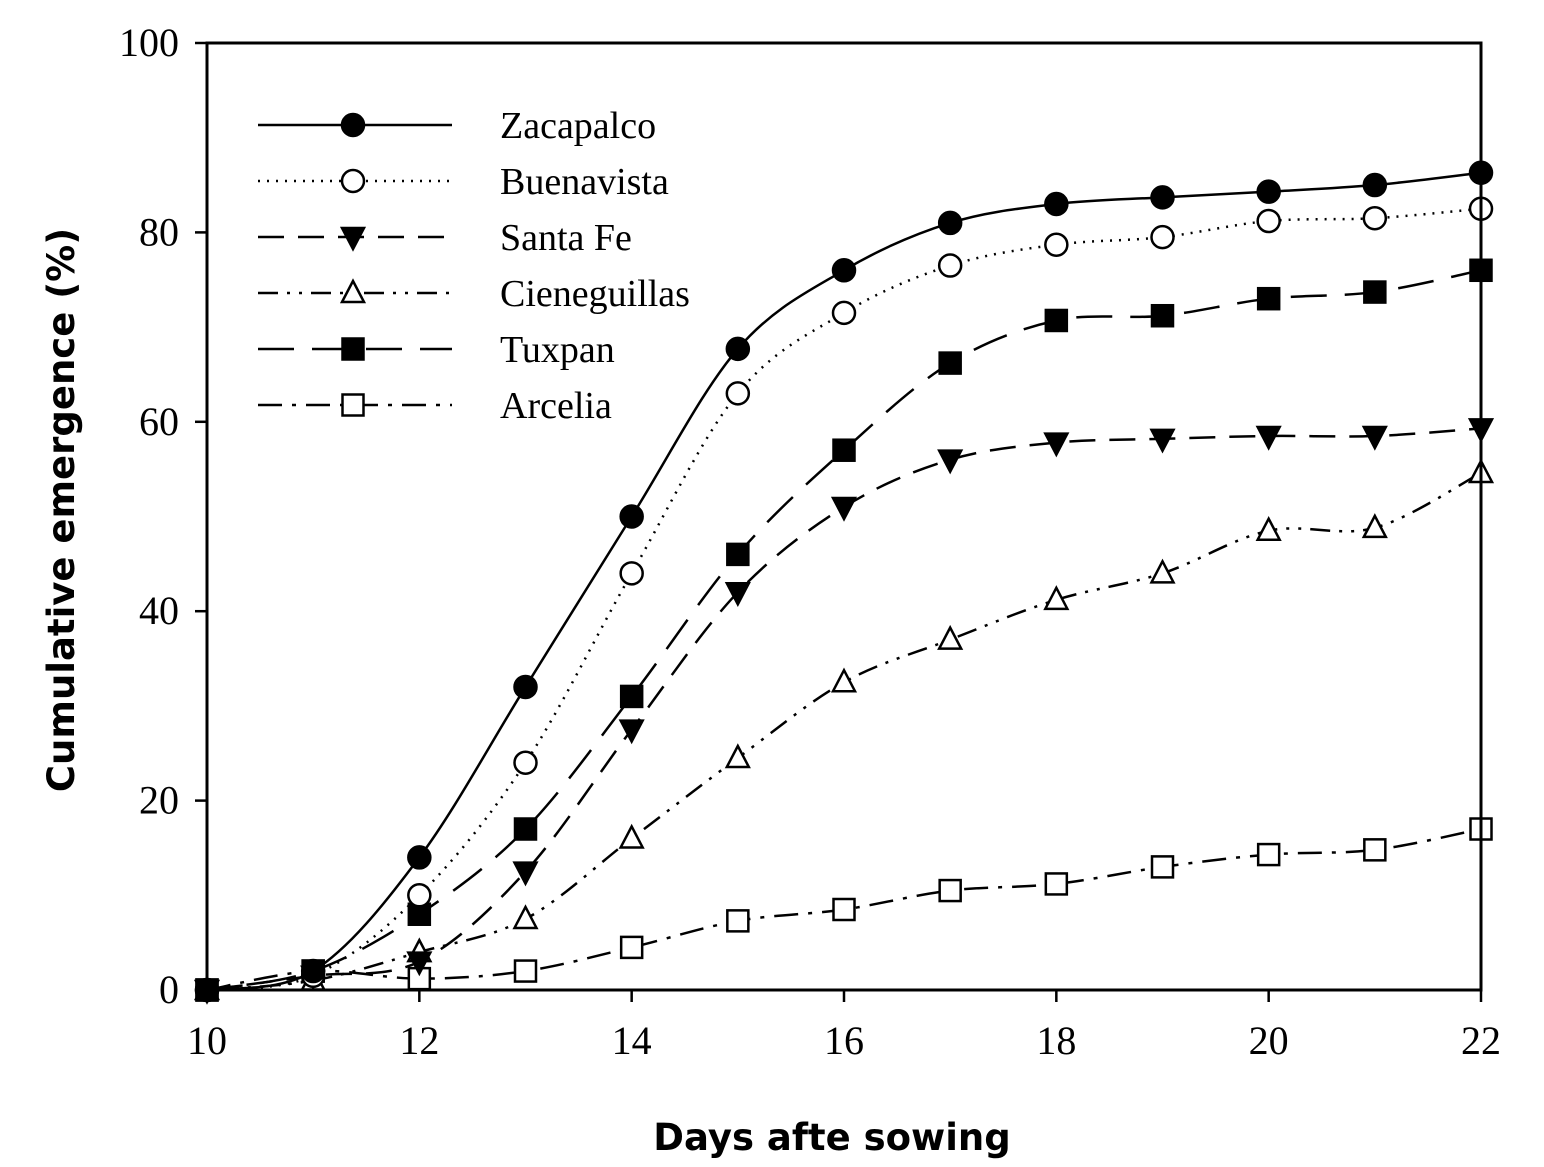 The image size is (1544, 1167). What do you see at coordinates (584, 182) in the screenshot?
I see `legend-label: Buenavista` at bounding box center [584, 182].